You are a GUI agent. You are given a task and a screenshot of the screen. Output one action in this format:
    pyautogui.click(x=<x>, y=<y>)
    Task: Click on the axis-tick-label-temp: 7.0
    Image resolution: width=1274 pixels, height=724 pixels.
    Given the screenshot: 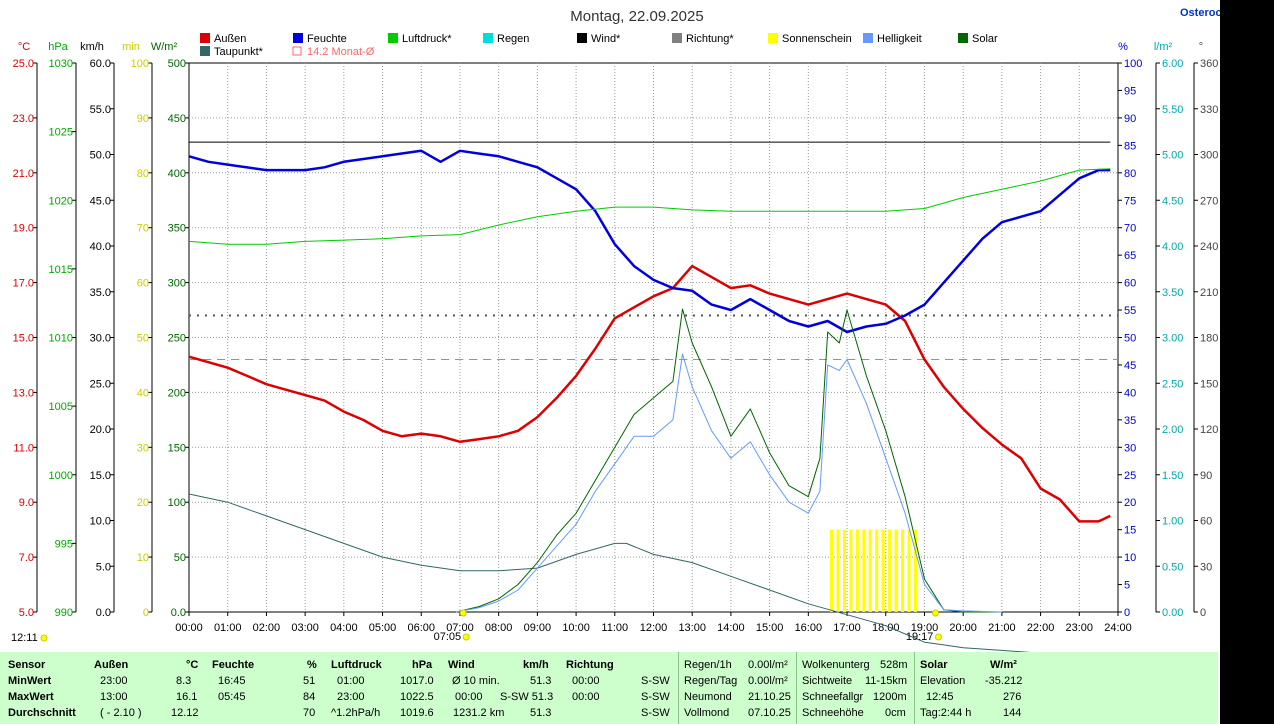 What is the action you would take?
    pyautogui.click(x=26, y=558)
    